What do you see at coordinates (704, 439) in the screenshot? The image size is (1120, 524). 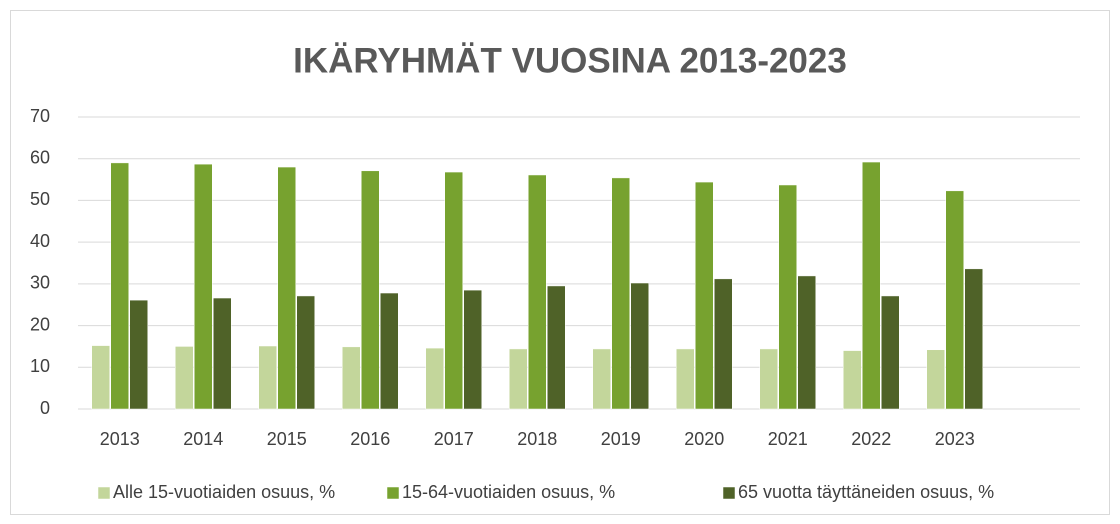 I see `x-tick-label: 2020` at bounding box center [704, 439].